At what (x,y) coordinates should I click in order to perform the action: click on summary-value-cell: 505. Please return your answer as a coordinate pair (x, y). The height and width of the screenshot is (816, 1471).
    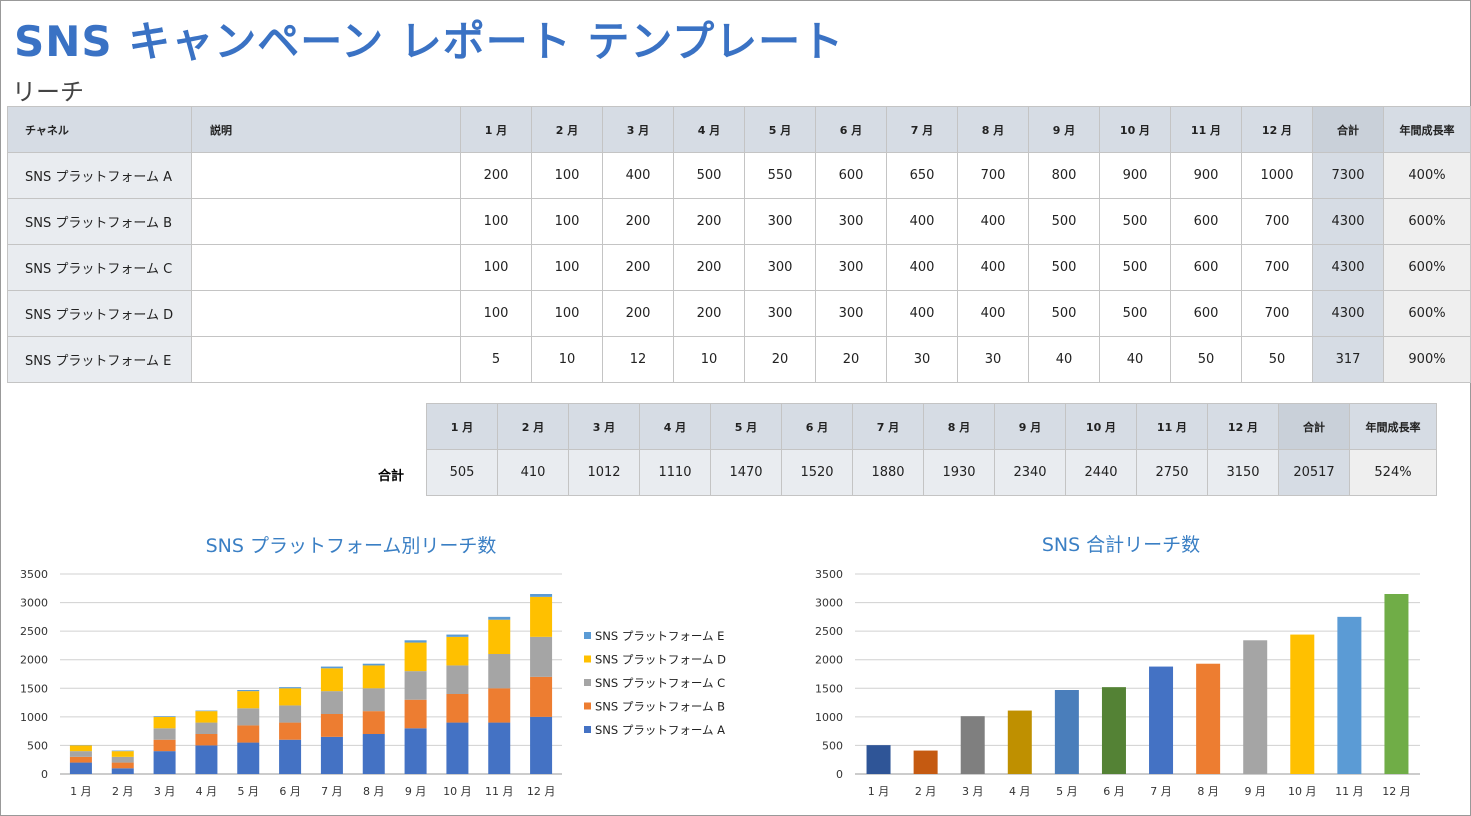
    Looking at the image, I should click on (462, 472).